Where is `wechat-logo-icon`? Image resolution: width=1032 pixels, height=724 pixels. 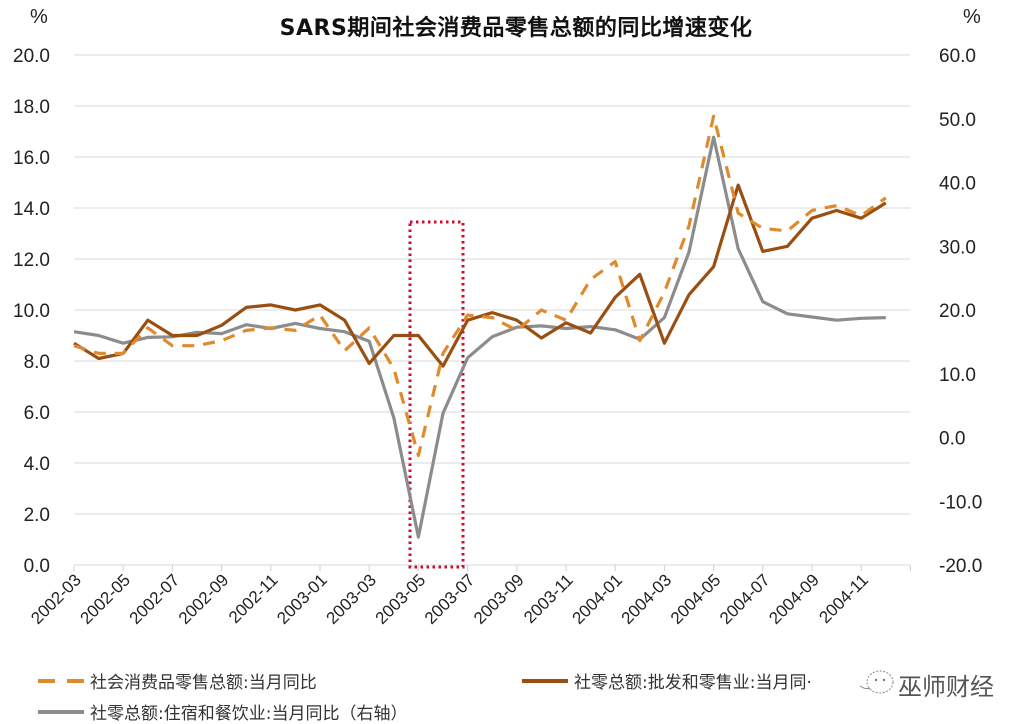 wechat-logo-icon is located at coordinates (876, 682).